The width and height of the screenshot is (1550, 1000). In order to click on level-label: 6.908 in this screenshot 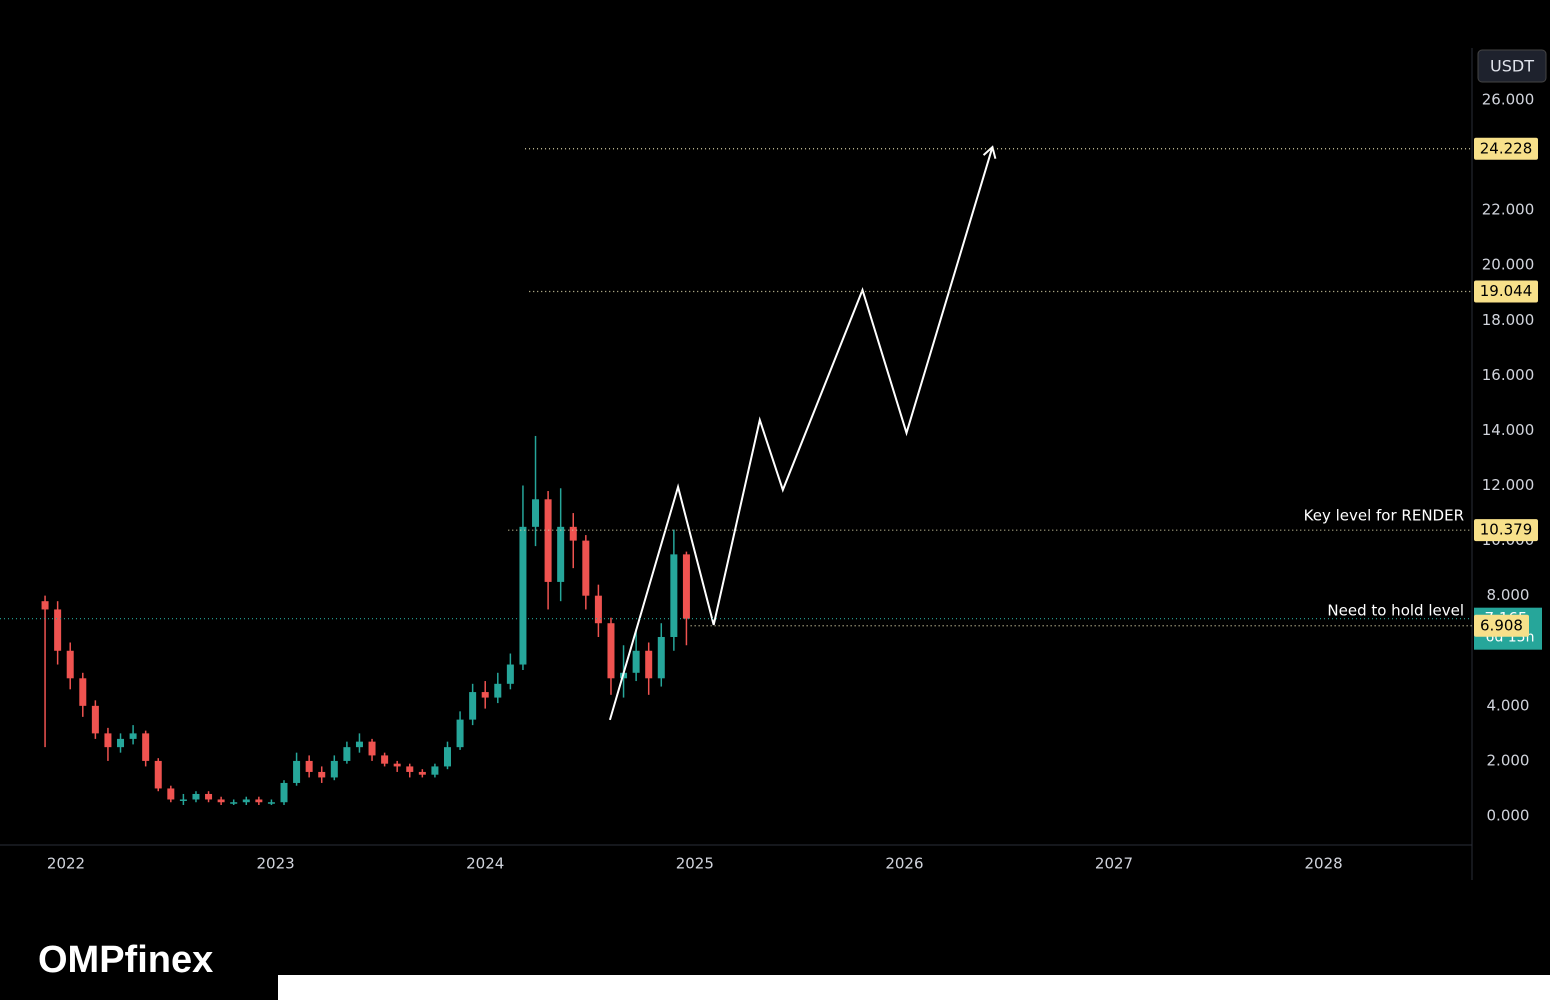, I will do `click(1501, 625)`.